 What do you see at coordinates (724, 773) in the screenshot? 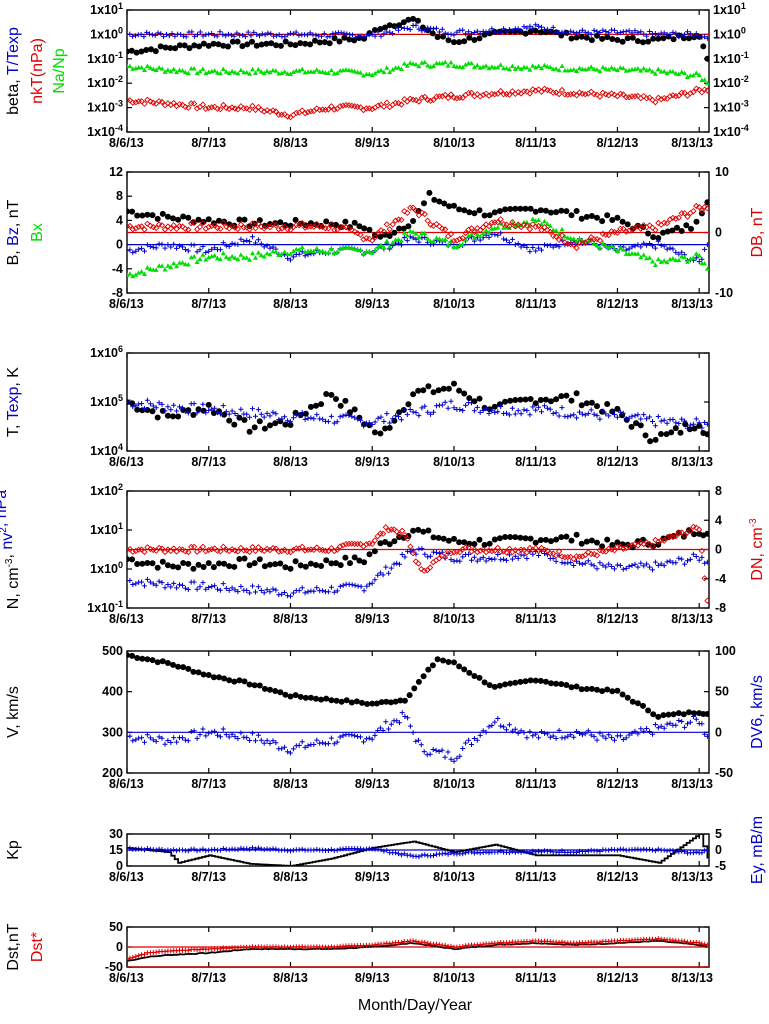
I see `y2-tick-label: -50` at bounding box center [724, 773].